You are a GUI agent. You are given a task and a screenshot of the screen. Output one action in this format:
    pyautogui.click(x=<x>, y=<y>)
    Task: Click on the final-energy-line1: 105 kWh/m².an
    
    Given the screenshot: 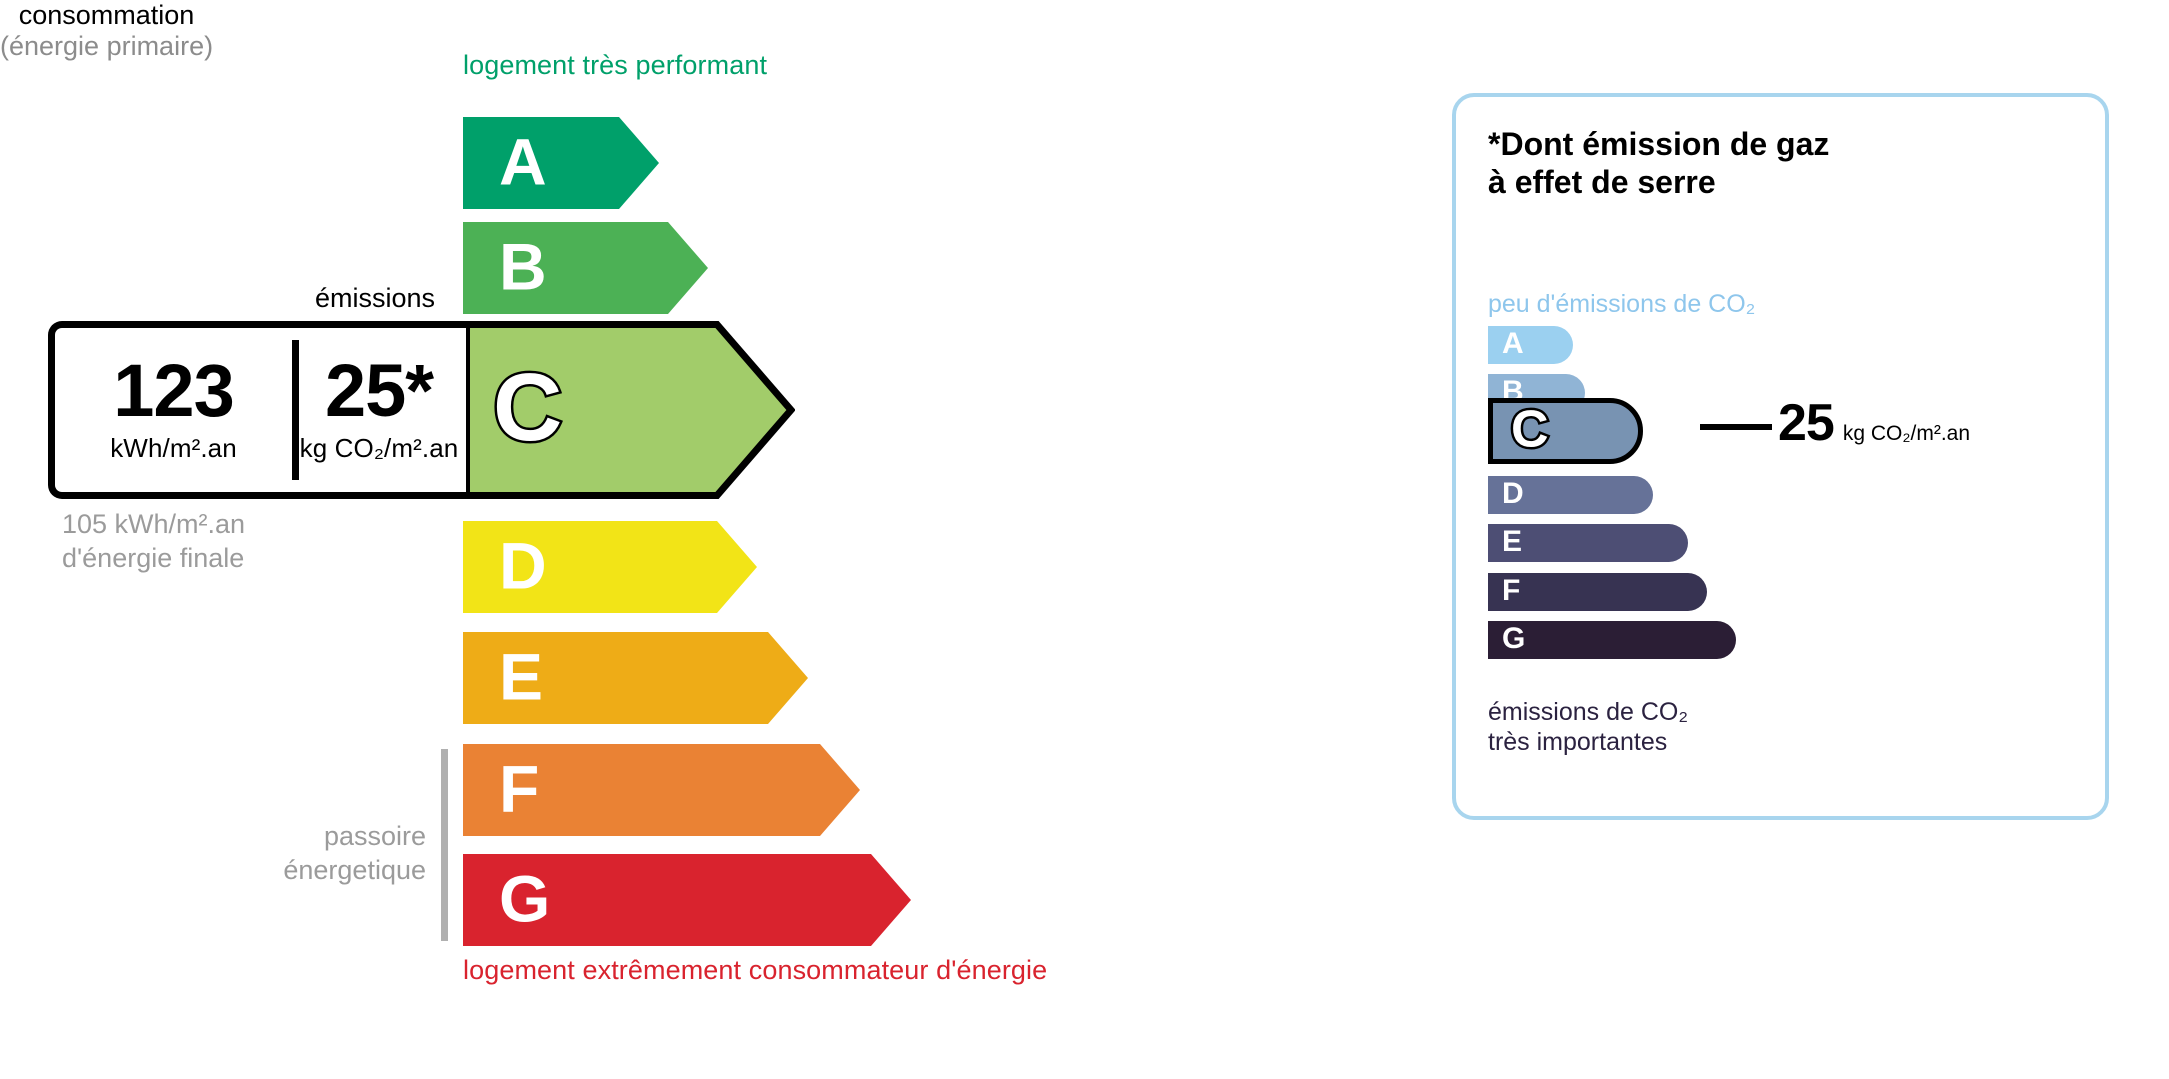 What is the action you would take?
    pyautogui.click(x=154, y=524)
    